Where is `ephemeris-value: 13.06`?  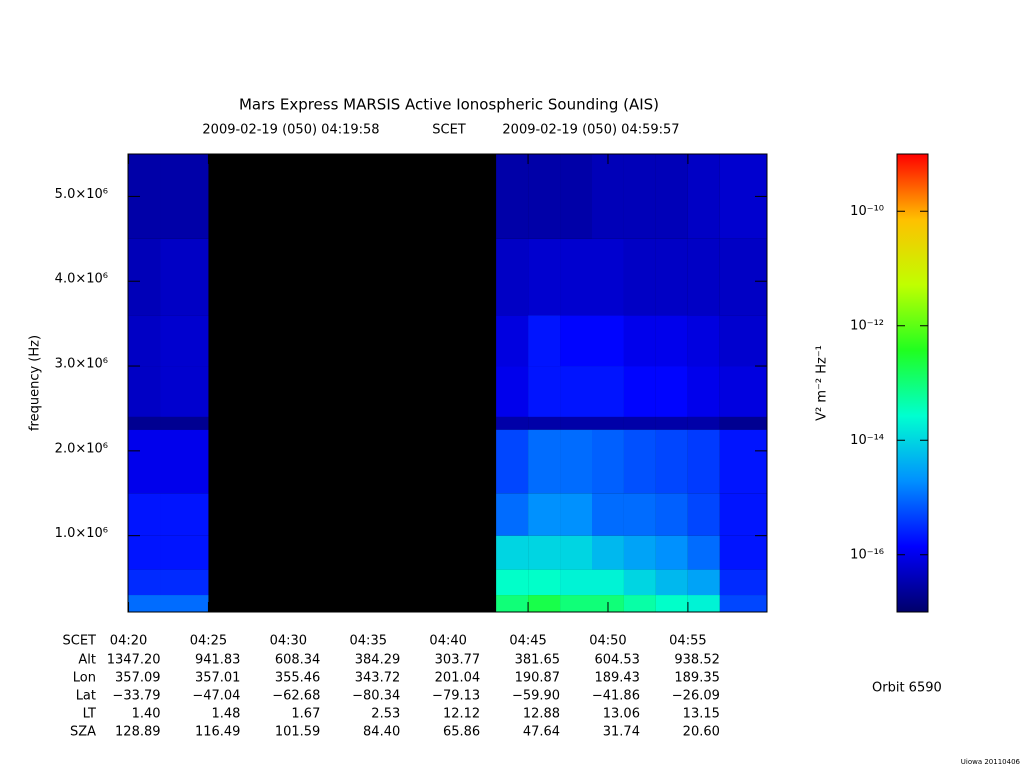
ephemeris-value: 13.06 is located at coordinates (621, 714).